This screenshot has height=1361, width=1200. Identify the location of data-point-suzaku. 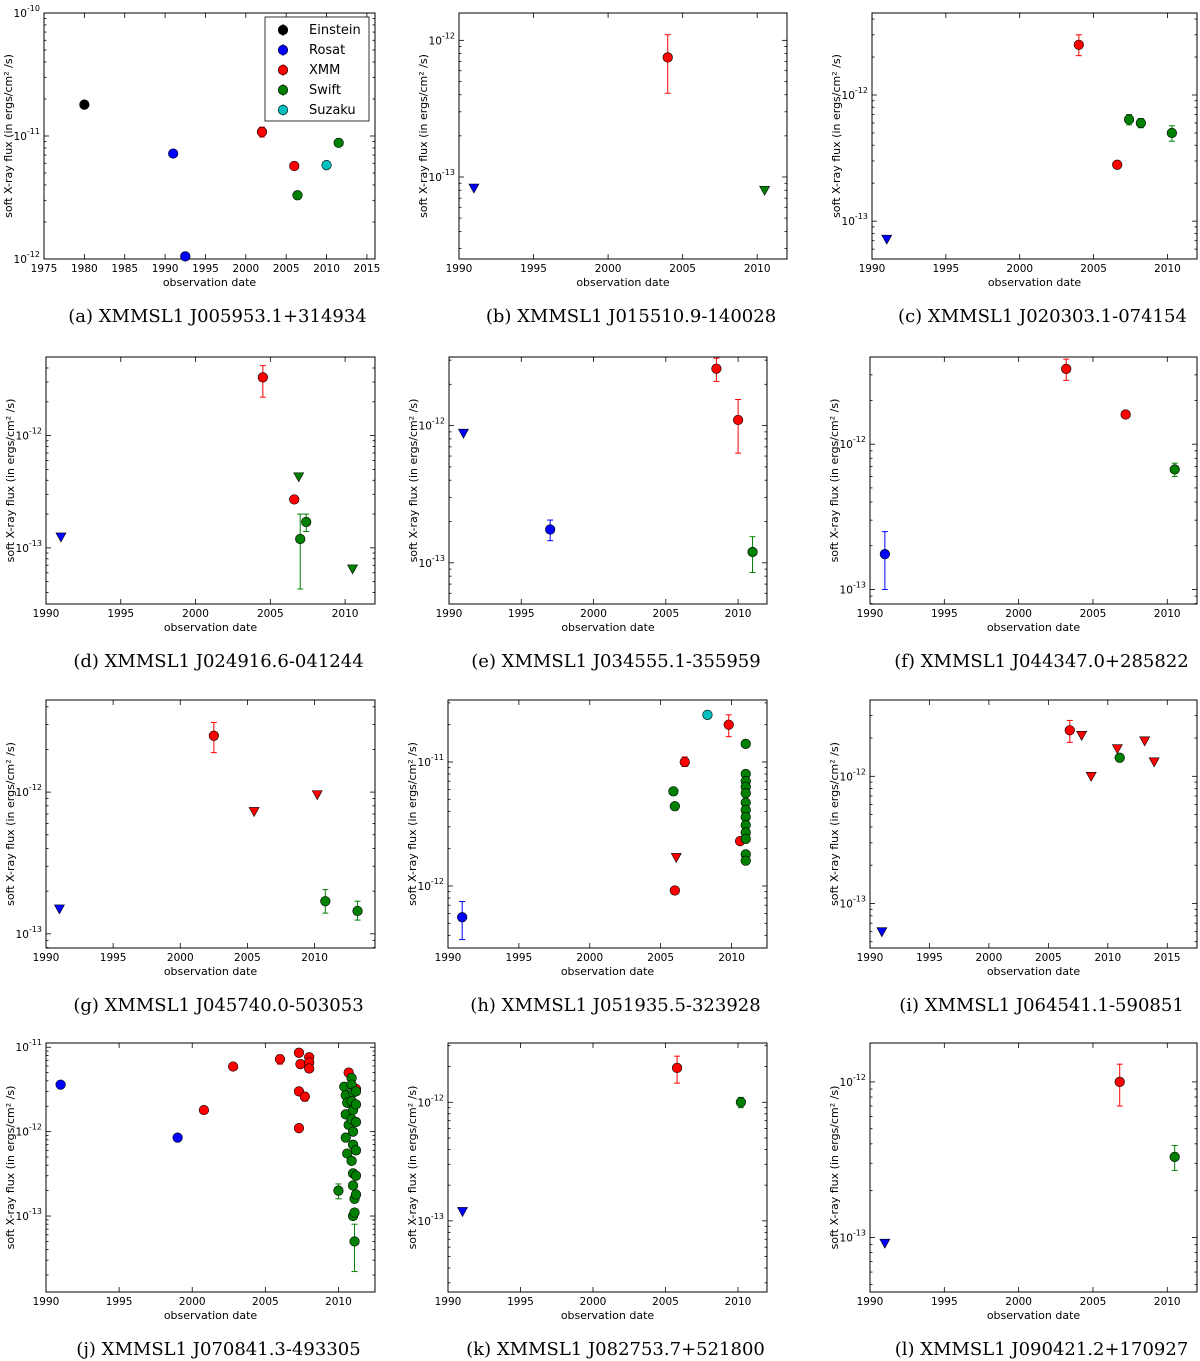
(707, 714).